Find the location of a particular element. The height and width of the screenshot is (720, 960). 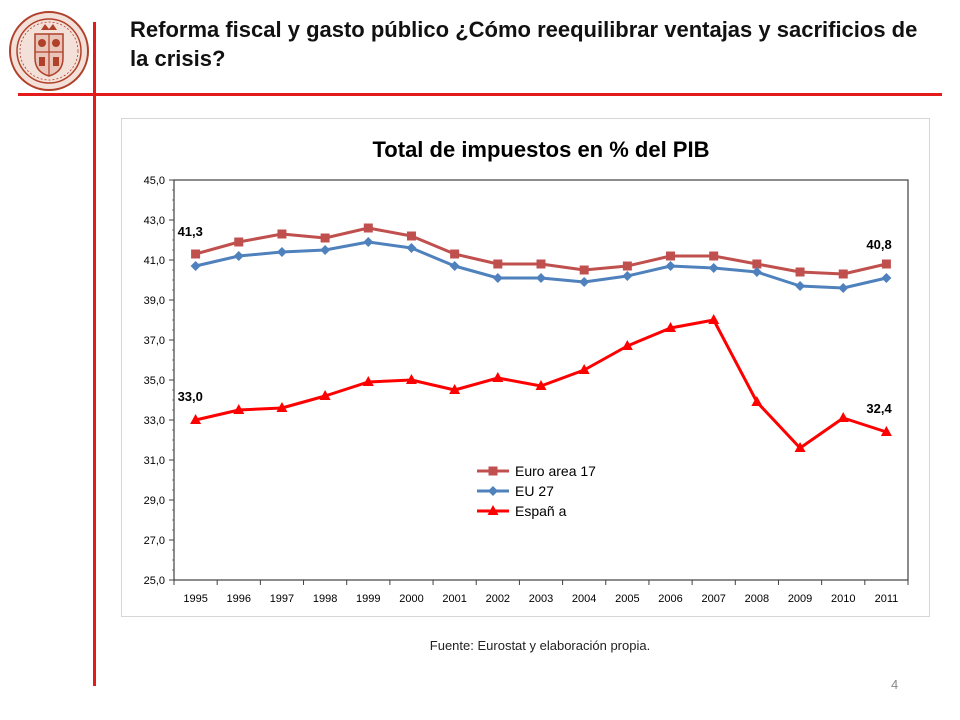

legend-label-2: Españ a is located at coordinates (541, 511).